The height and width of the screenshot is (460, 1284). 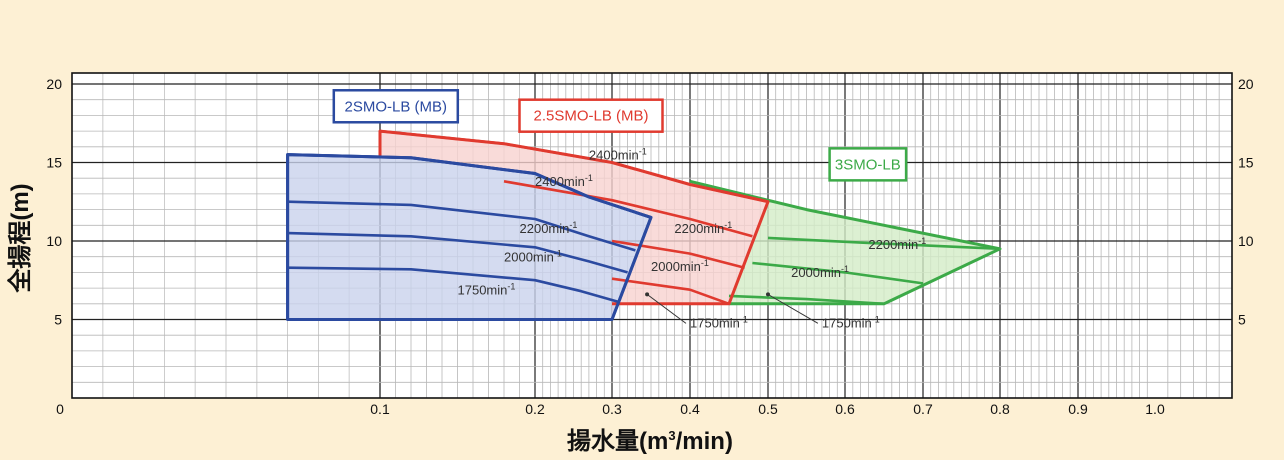 What do you see at coordinates (820, 272) in the screenshot?
I see `speed-label-8: 2000min-1` at bounding box center [820, 272].